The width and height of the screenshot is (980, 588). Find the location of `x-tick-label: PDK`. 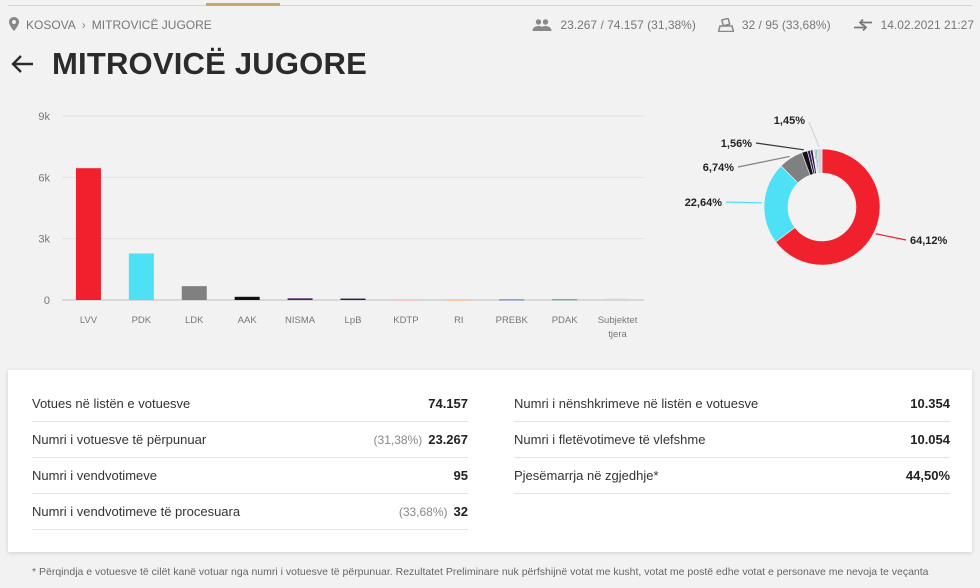

x-tick-label: PDK is located at coordinates (142, 320).